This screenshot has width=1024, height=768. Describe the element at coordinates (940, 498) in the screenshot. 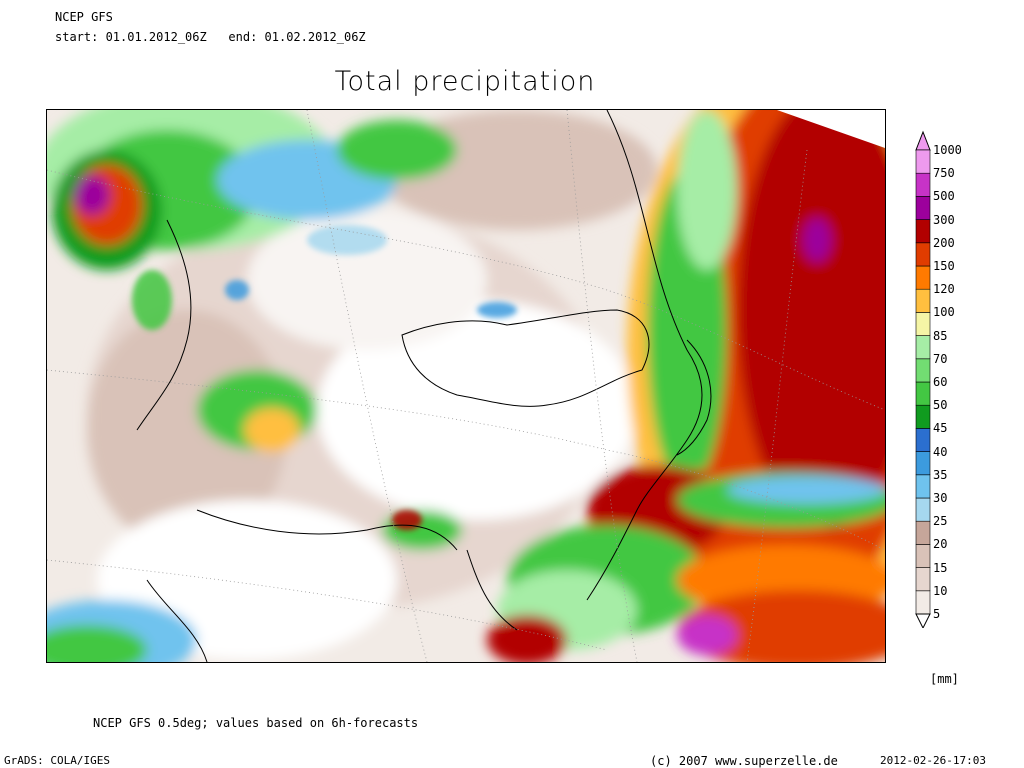

I see `legend-tick-label: 30` at that location.